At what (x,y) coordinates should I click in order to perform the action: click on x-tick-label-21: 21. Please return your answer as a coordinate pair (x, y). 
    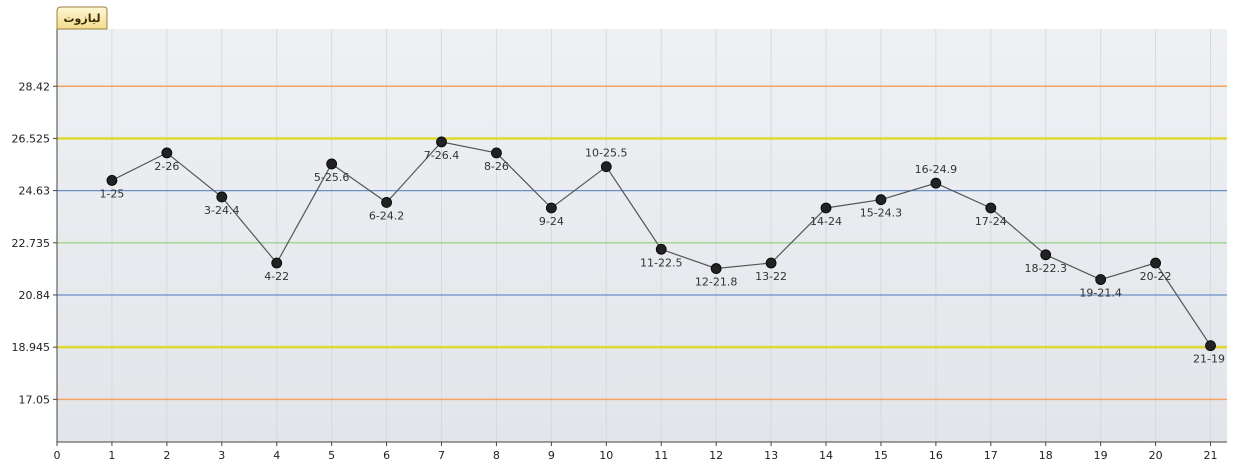
    Looking at the image, I should click on (1211, 455).